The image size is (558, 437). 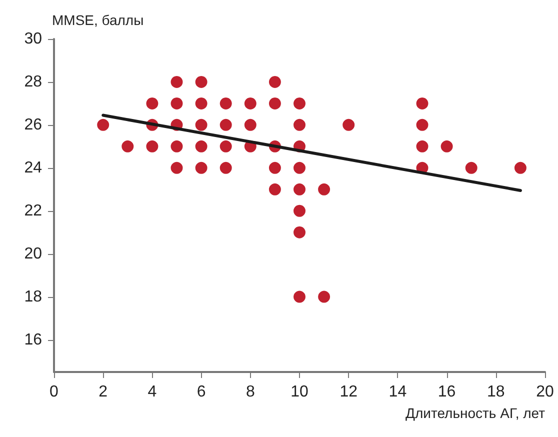 I want to click on x-tick-label: 14, so click(x=397, y=392).